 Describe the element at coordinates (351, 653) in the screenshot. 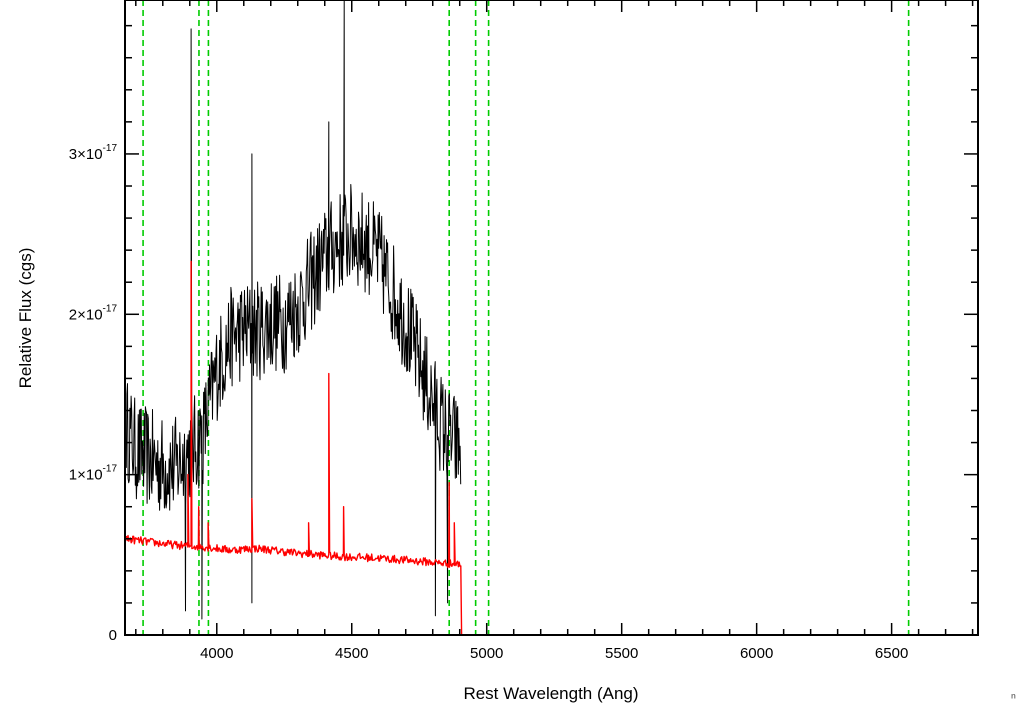

I see `x-tick-label: 4500` at that location.